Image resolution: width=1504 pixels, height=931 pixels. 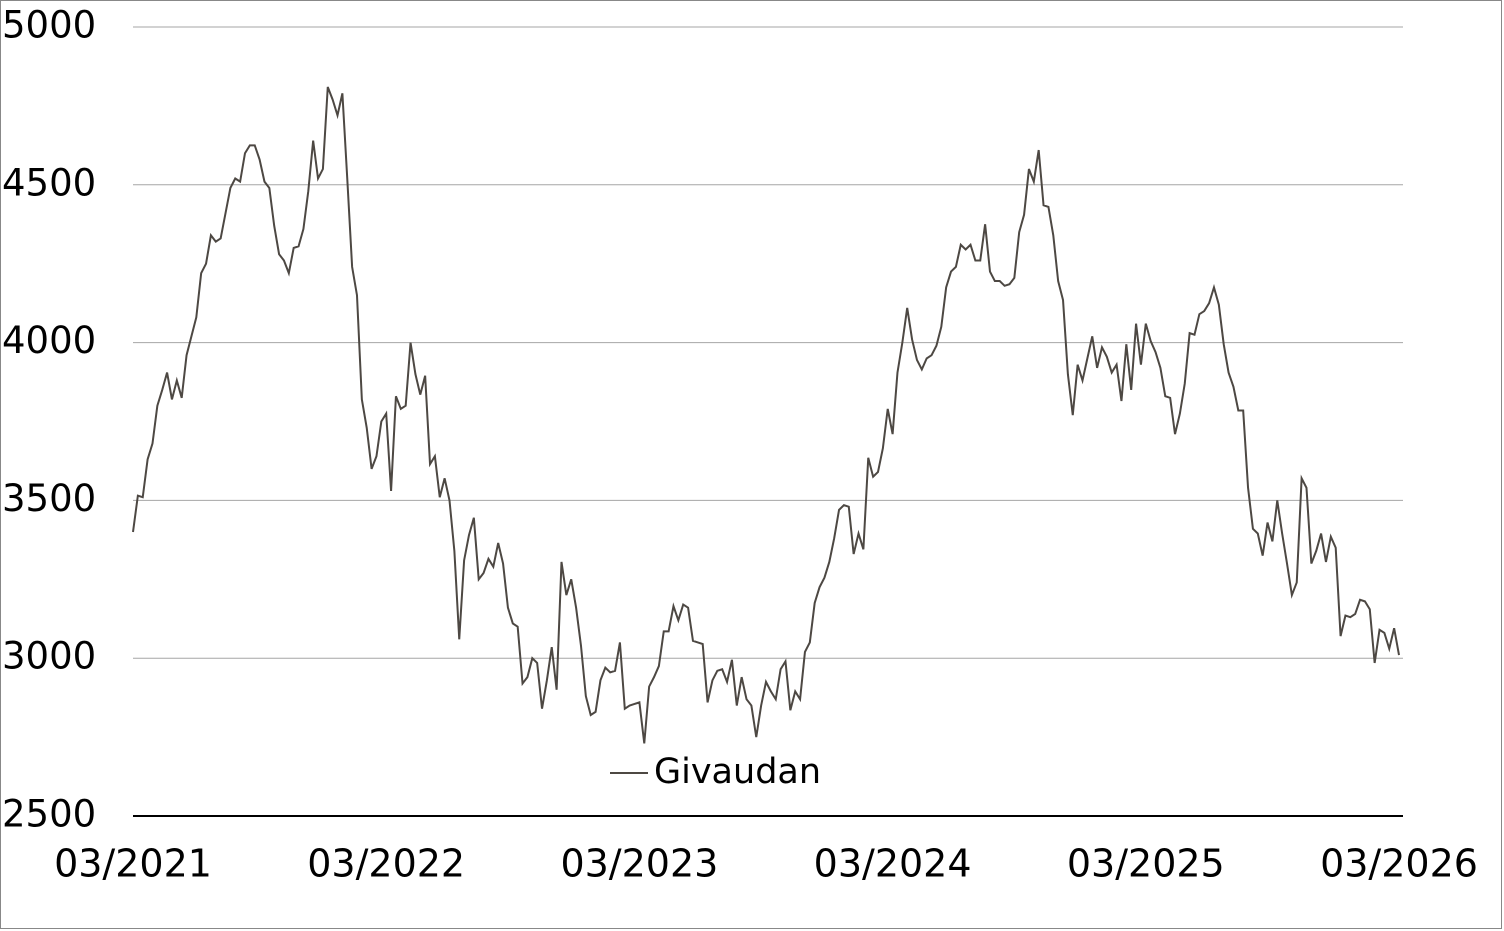 What do you see at coordinates (49, 814) in the screenshot?
I see `y-tick-label: 2500` at bounding box center [49, 814].